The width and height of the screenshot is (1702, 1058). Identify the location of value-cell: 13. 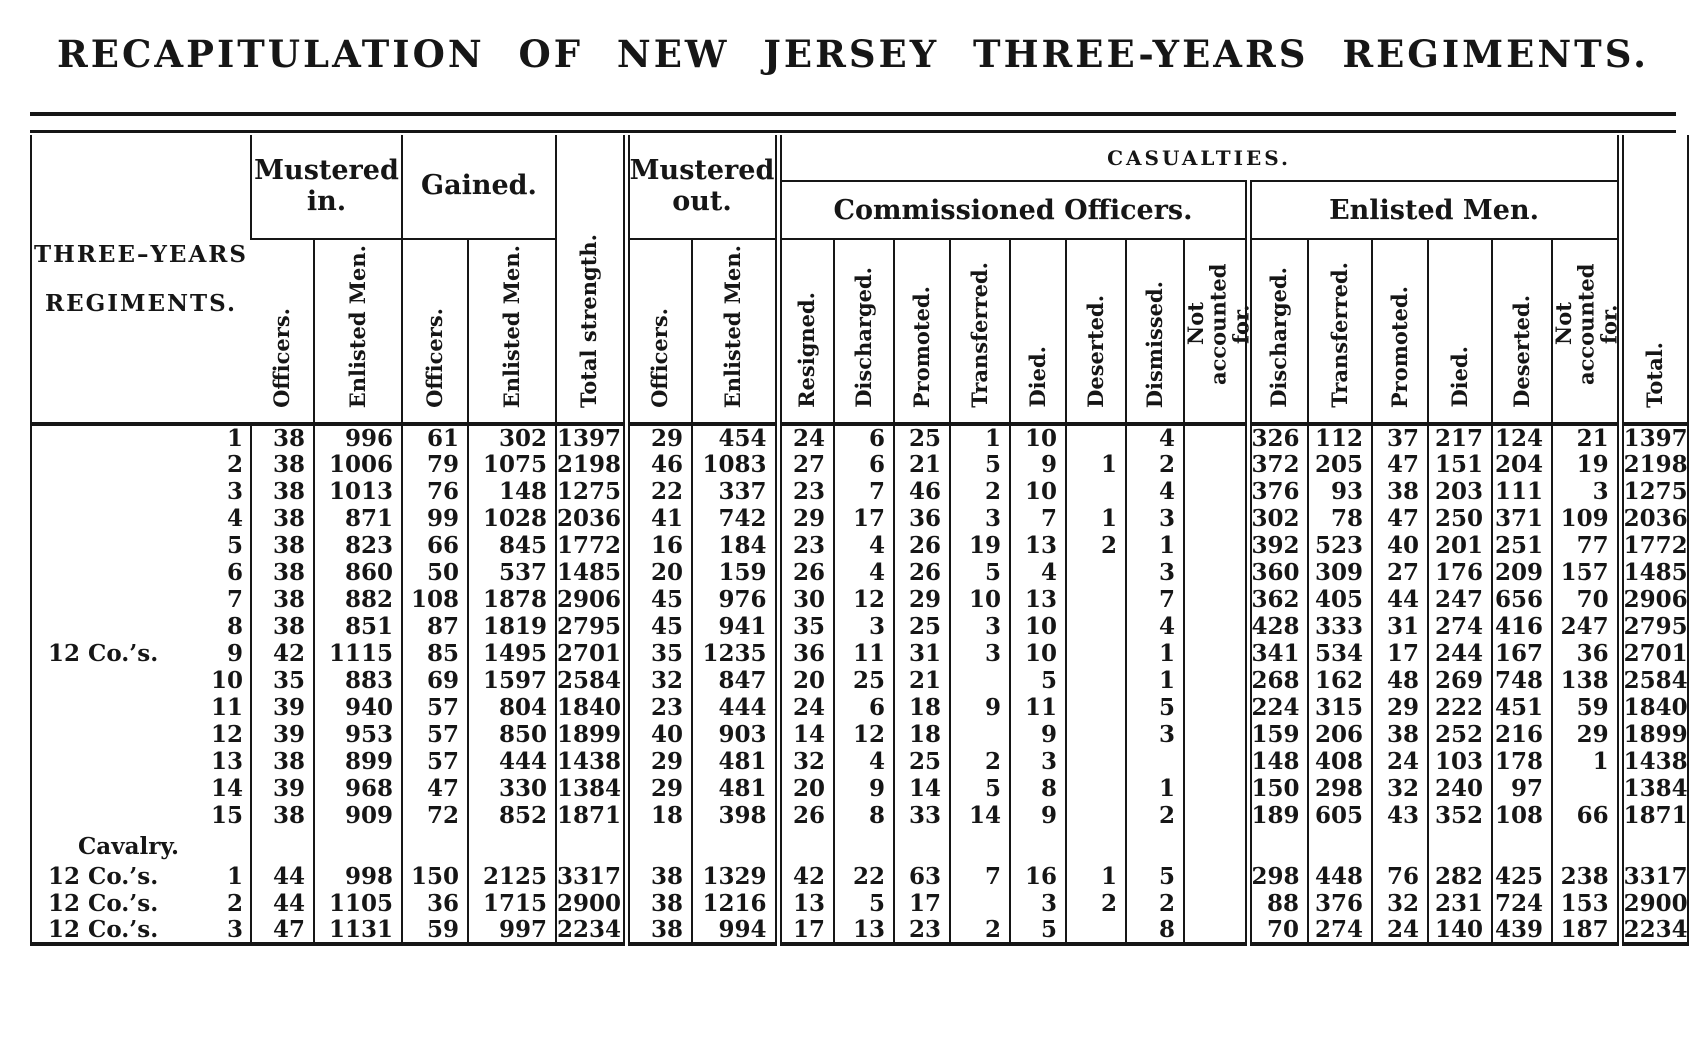
(804, 903).